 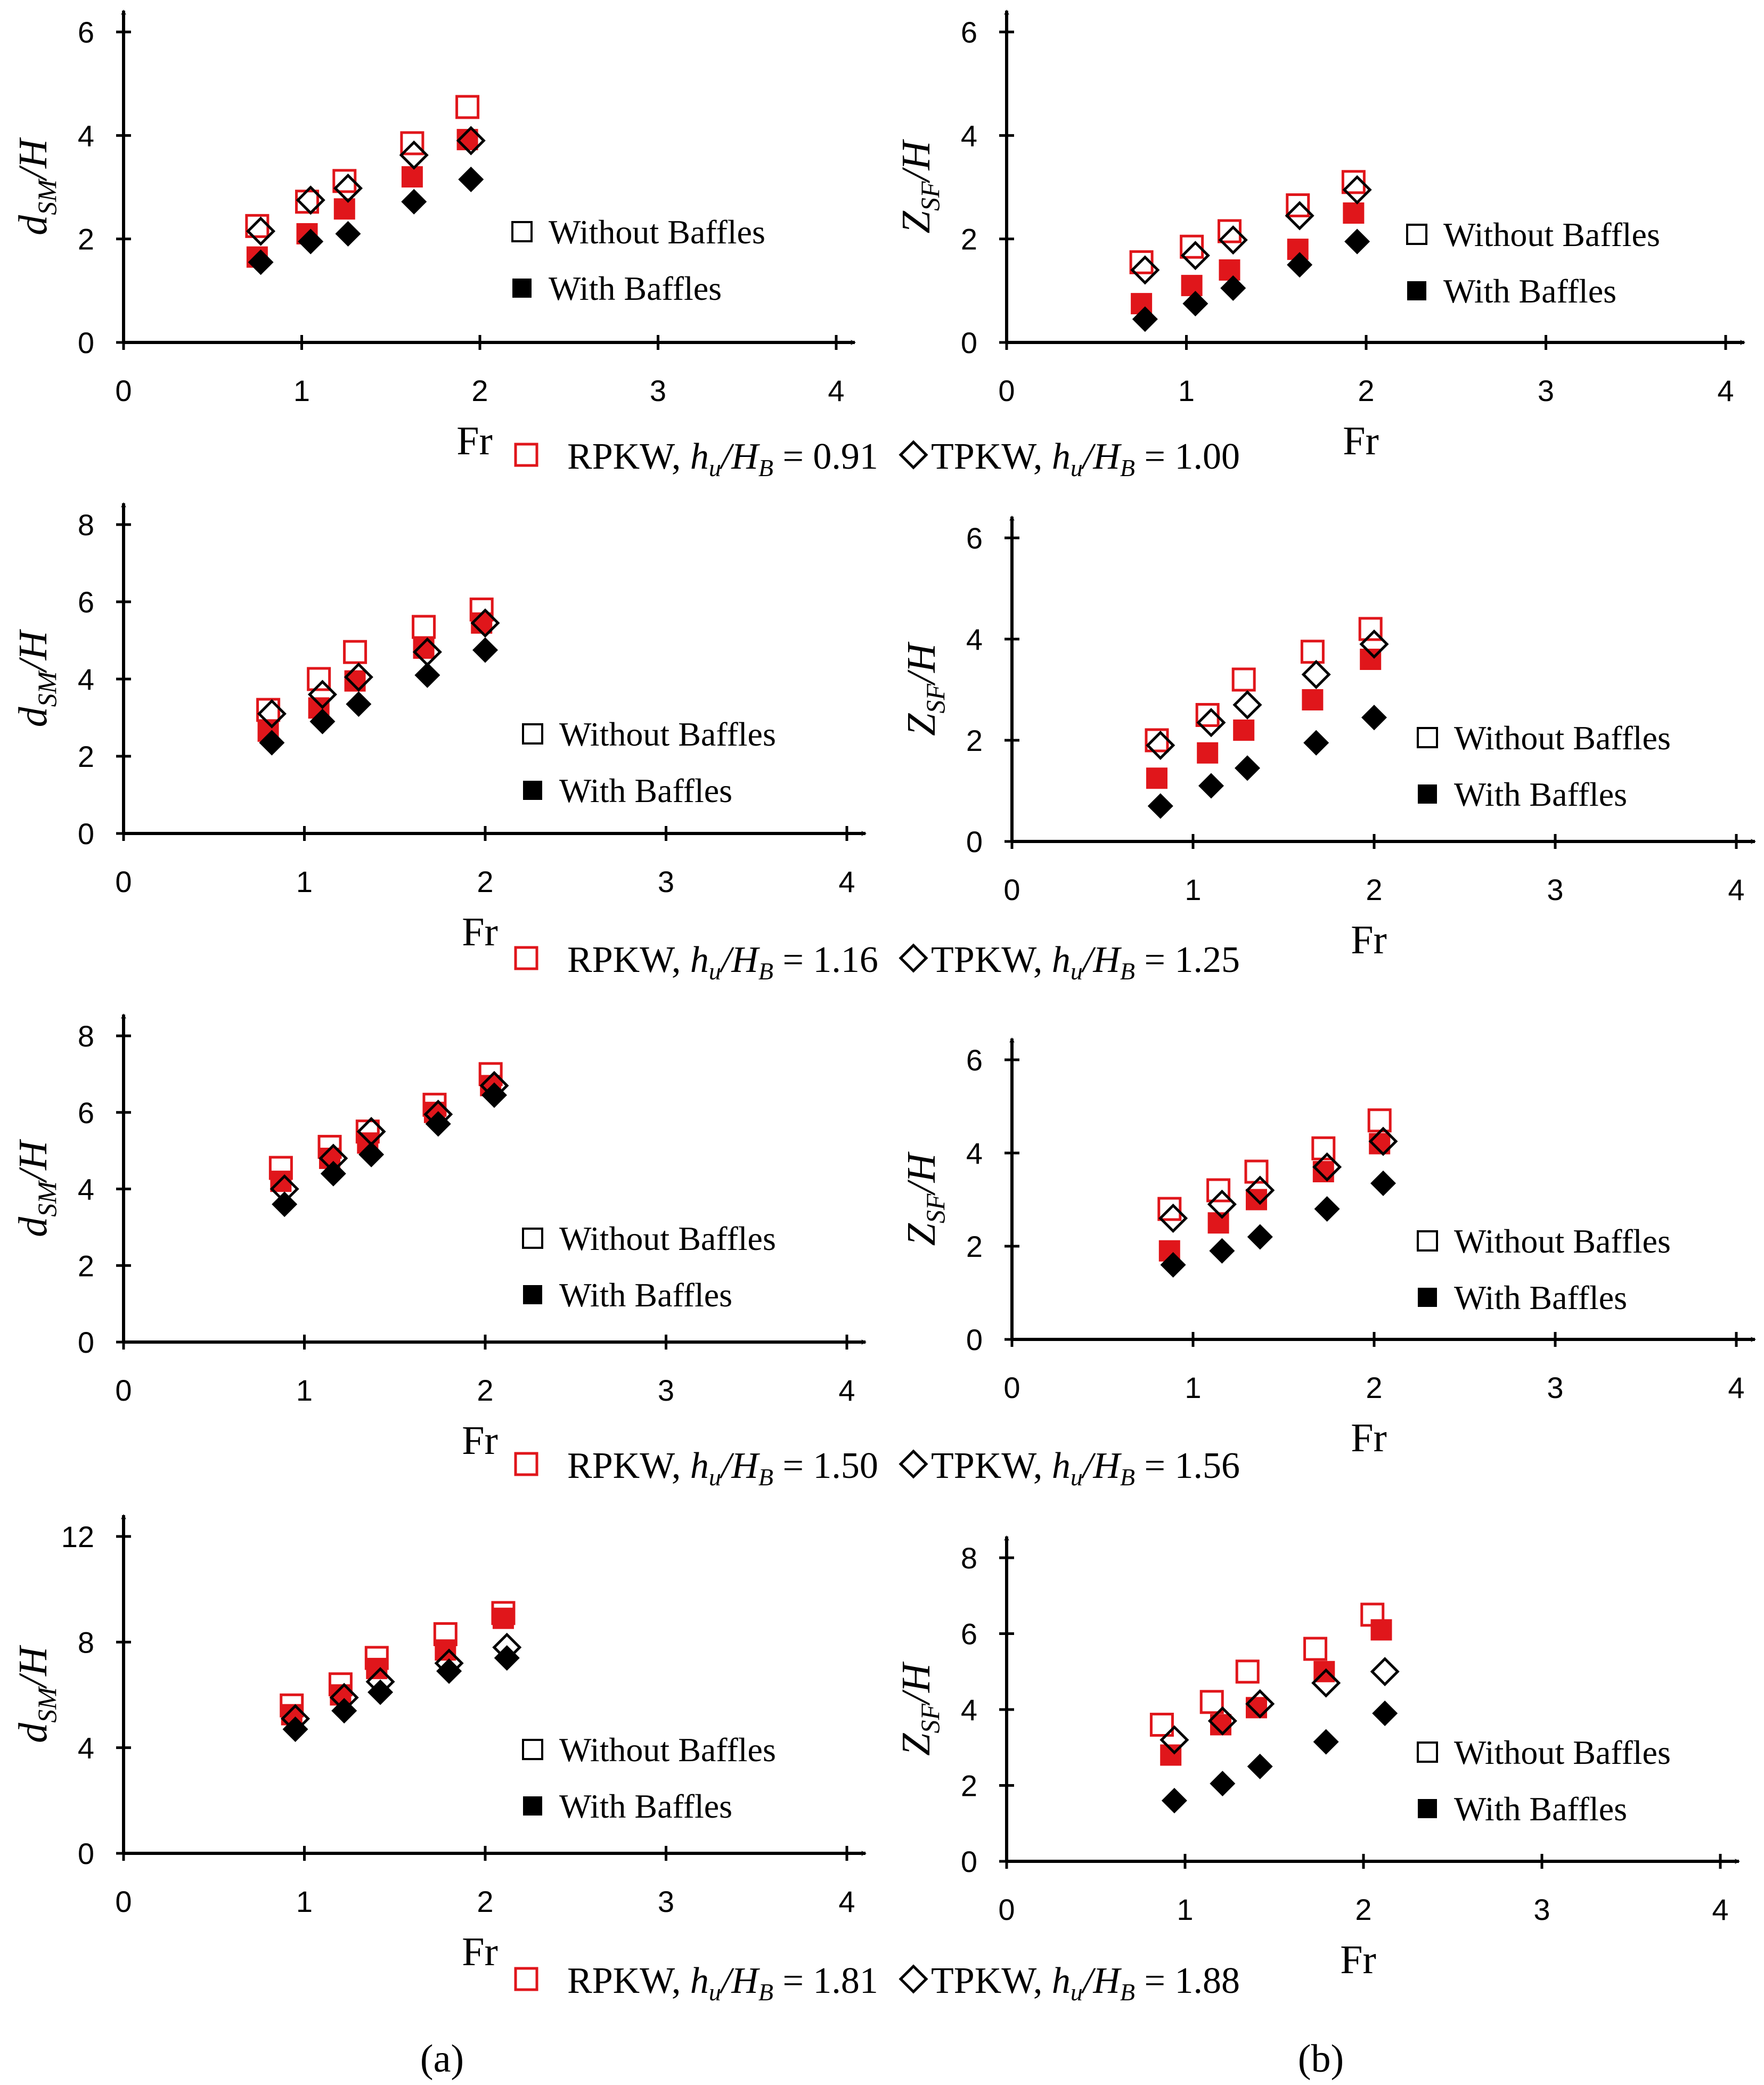 I want to click on y-axis-label: dSM/H, so click(x=37, y=1188).